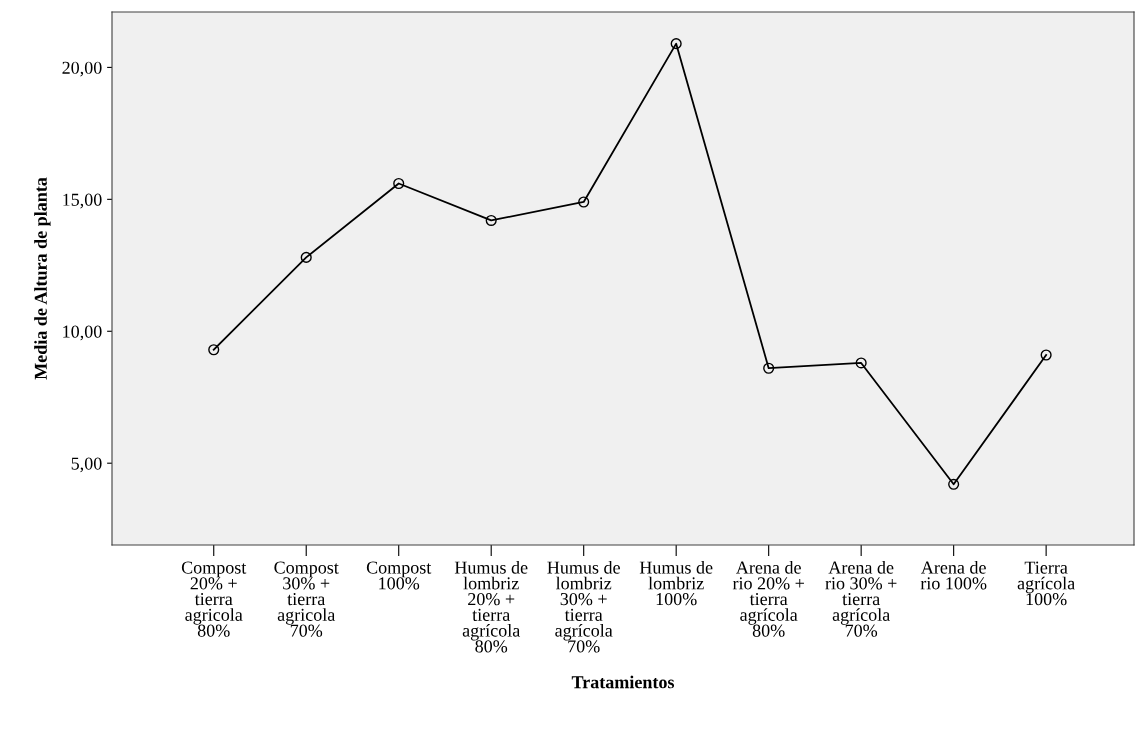 The width and height of the screenshot is (1135, 738). What do you see at coordinates (82, 333) in the screenshot?
I see `y-tick-label: 10,00` at bounding box center [82, 333].